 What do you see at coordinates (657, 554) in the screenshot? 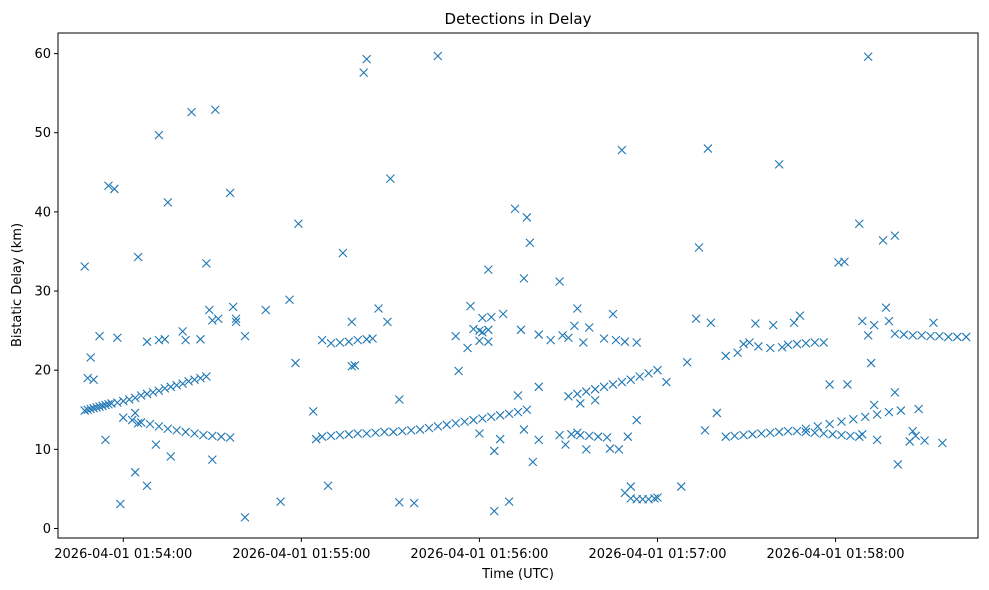
I see `x-tick-label: 2026-04-01 01:57:00` at bounding box center [657, 554].